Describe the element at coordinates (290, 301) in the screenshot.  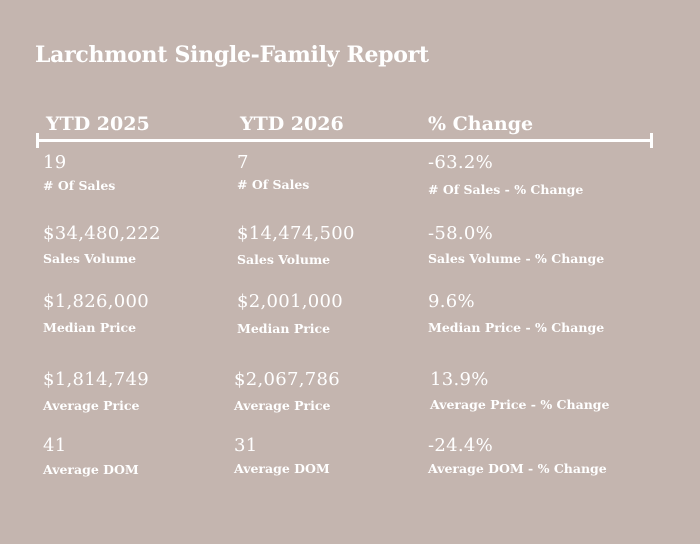
I see `stat-value: $2,001,000` at that location.